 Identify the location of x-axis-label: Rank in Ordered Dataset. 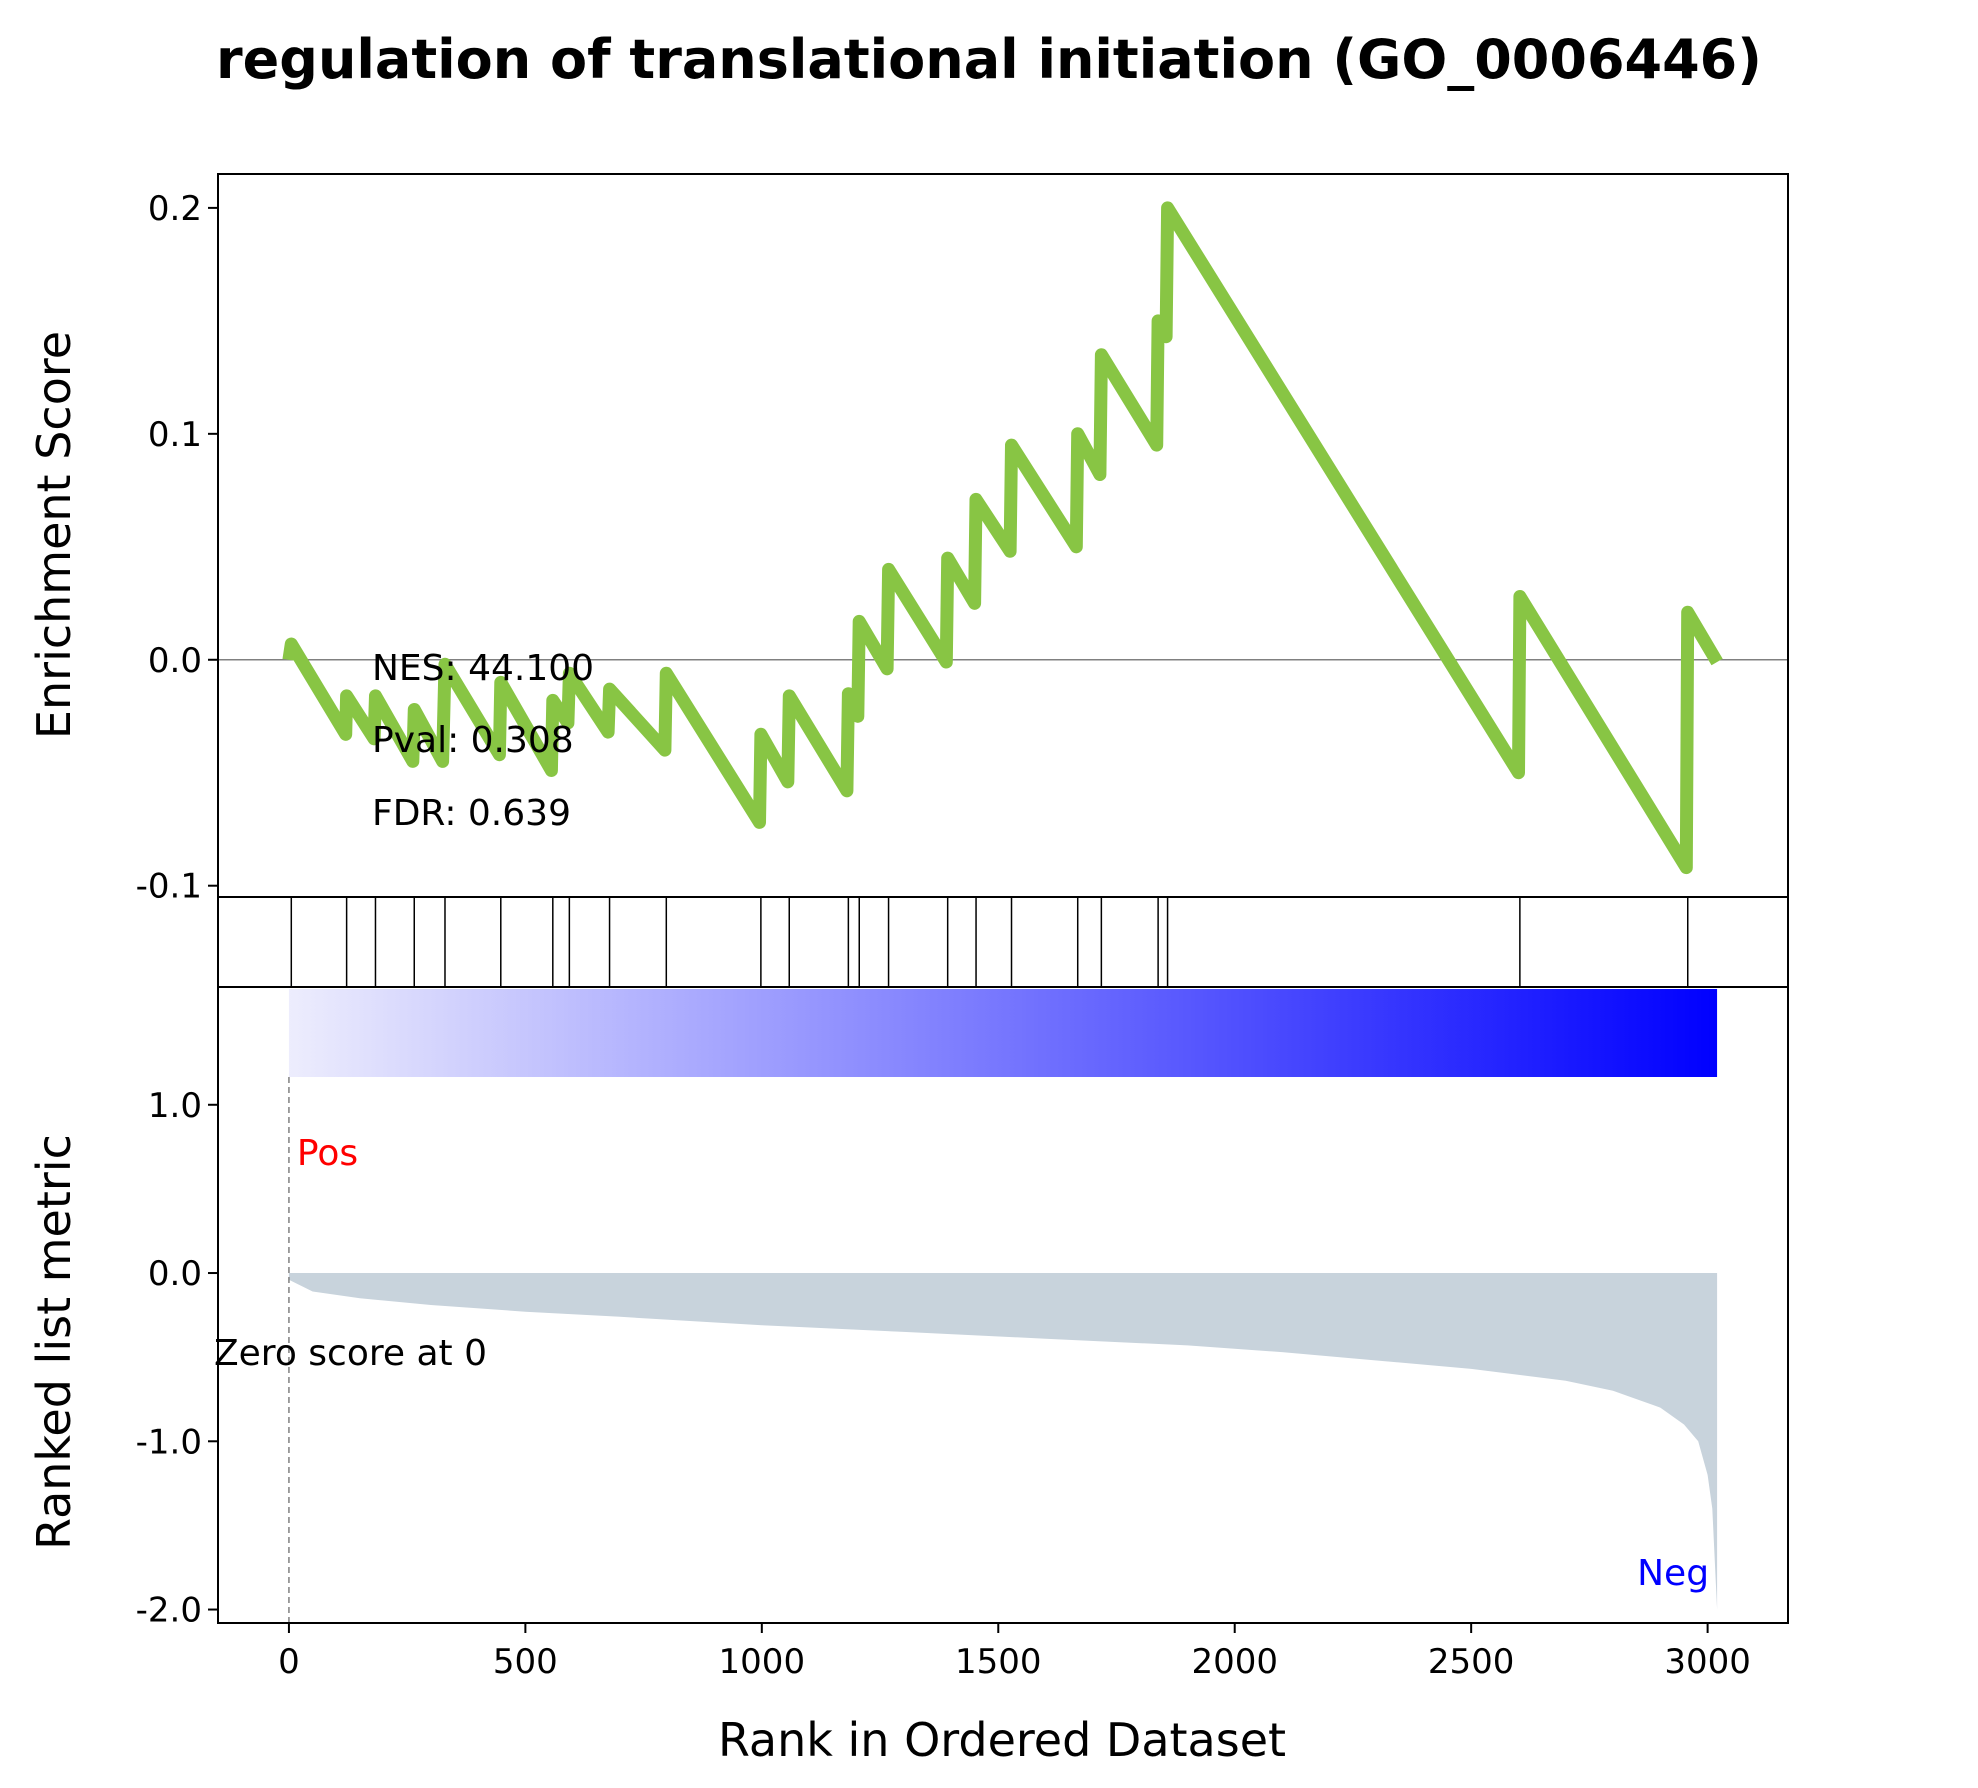
(1002, 1740).